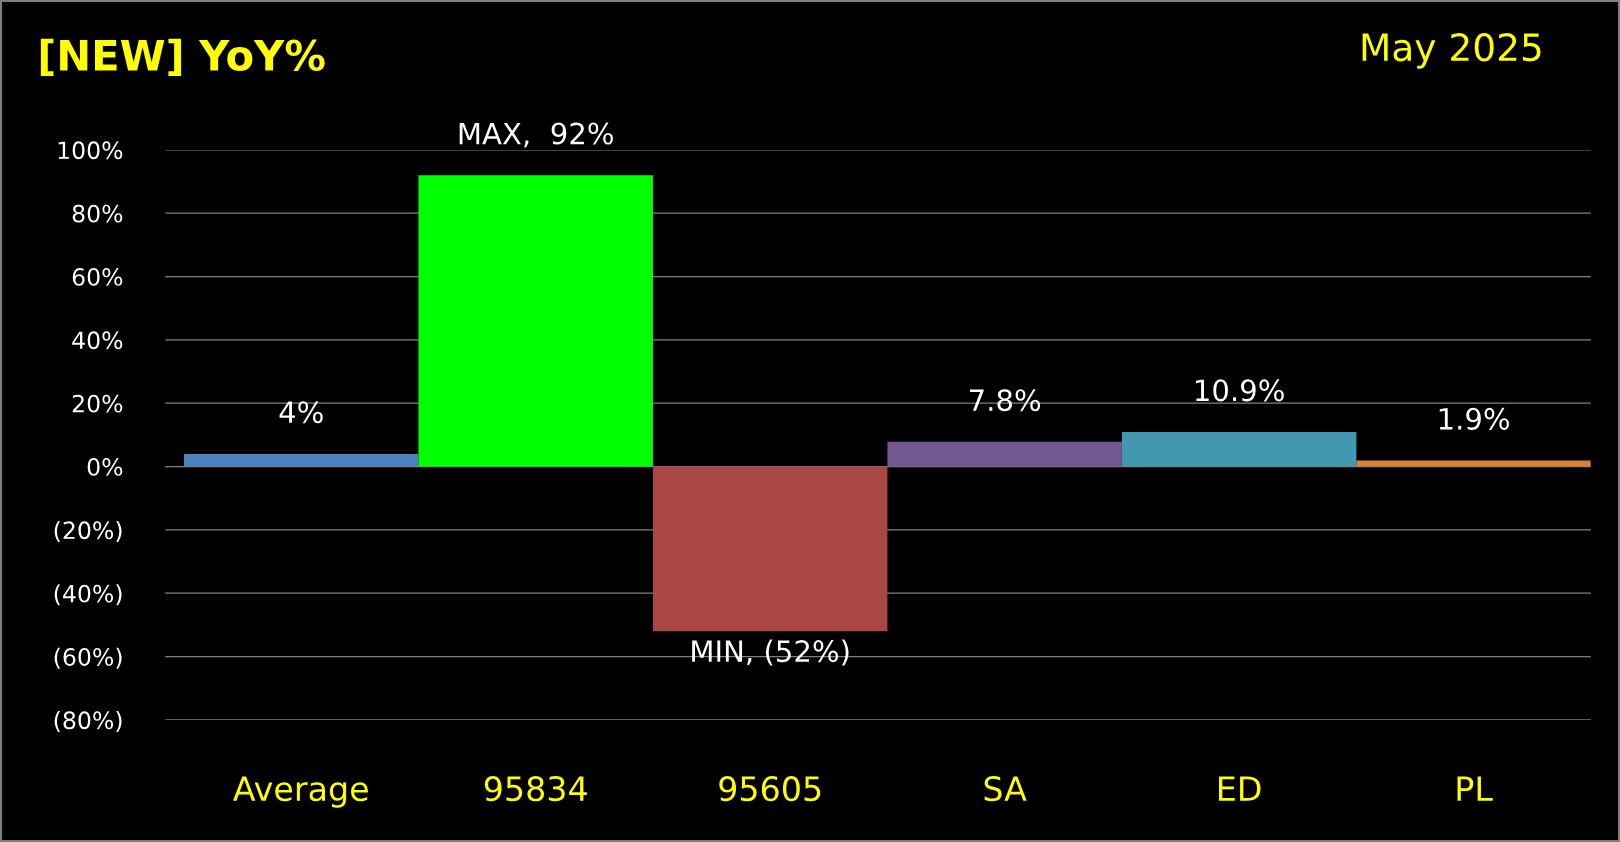  I want to click on chart-title: [NEW] YoY%, so click(182, 57).